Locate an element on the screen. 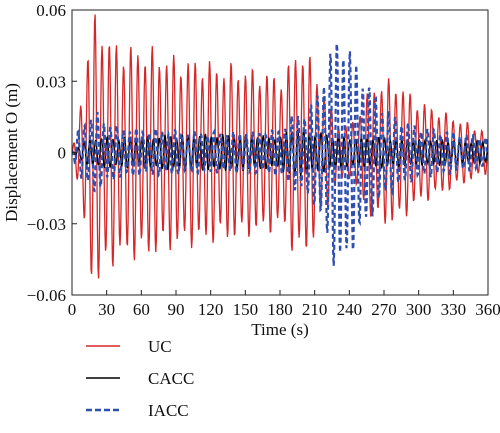  x-tick-label: 0 is located at coordinates (72, 309).